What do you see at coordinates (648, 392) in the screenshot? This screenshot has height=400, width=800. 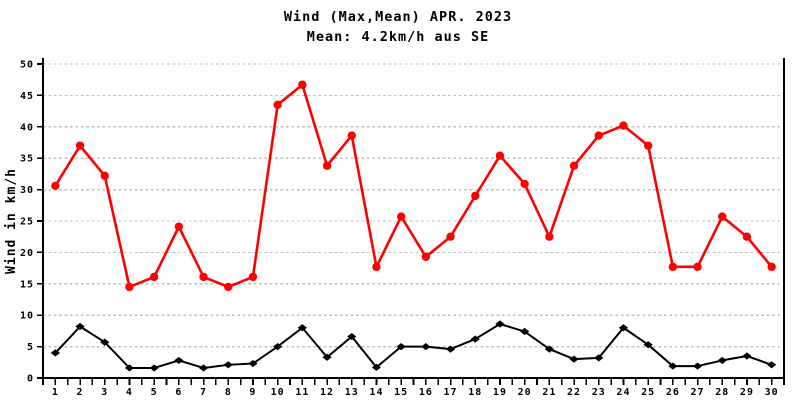 I see `x-tick-label: 25` at bounding box center [648, 392].